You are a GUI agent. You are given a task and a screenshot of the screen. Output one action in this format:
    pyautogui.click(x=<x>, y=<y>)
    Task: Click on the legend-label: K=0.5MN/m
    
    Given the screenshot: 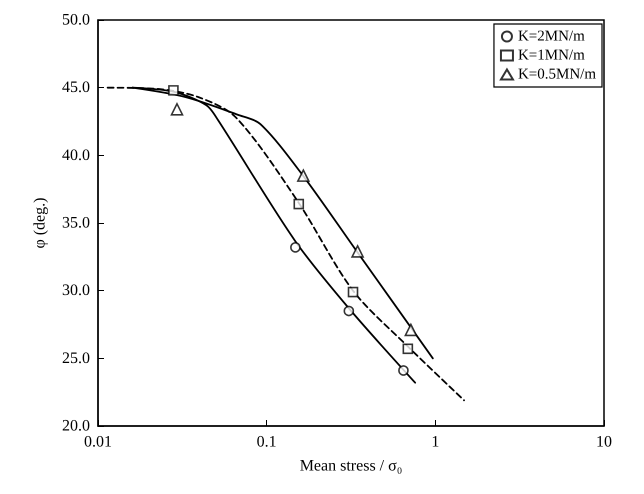 What is the action you would take?
    pyautogui.click(x=557, y=74)
    